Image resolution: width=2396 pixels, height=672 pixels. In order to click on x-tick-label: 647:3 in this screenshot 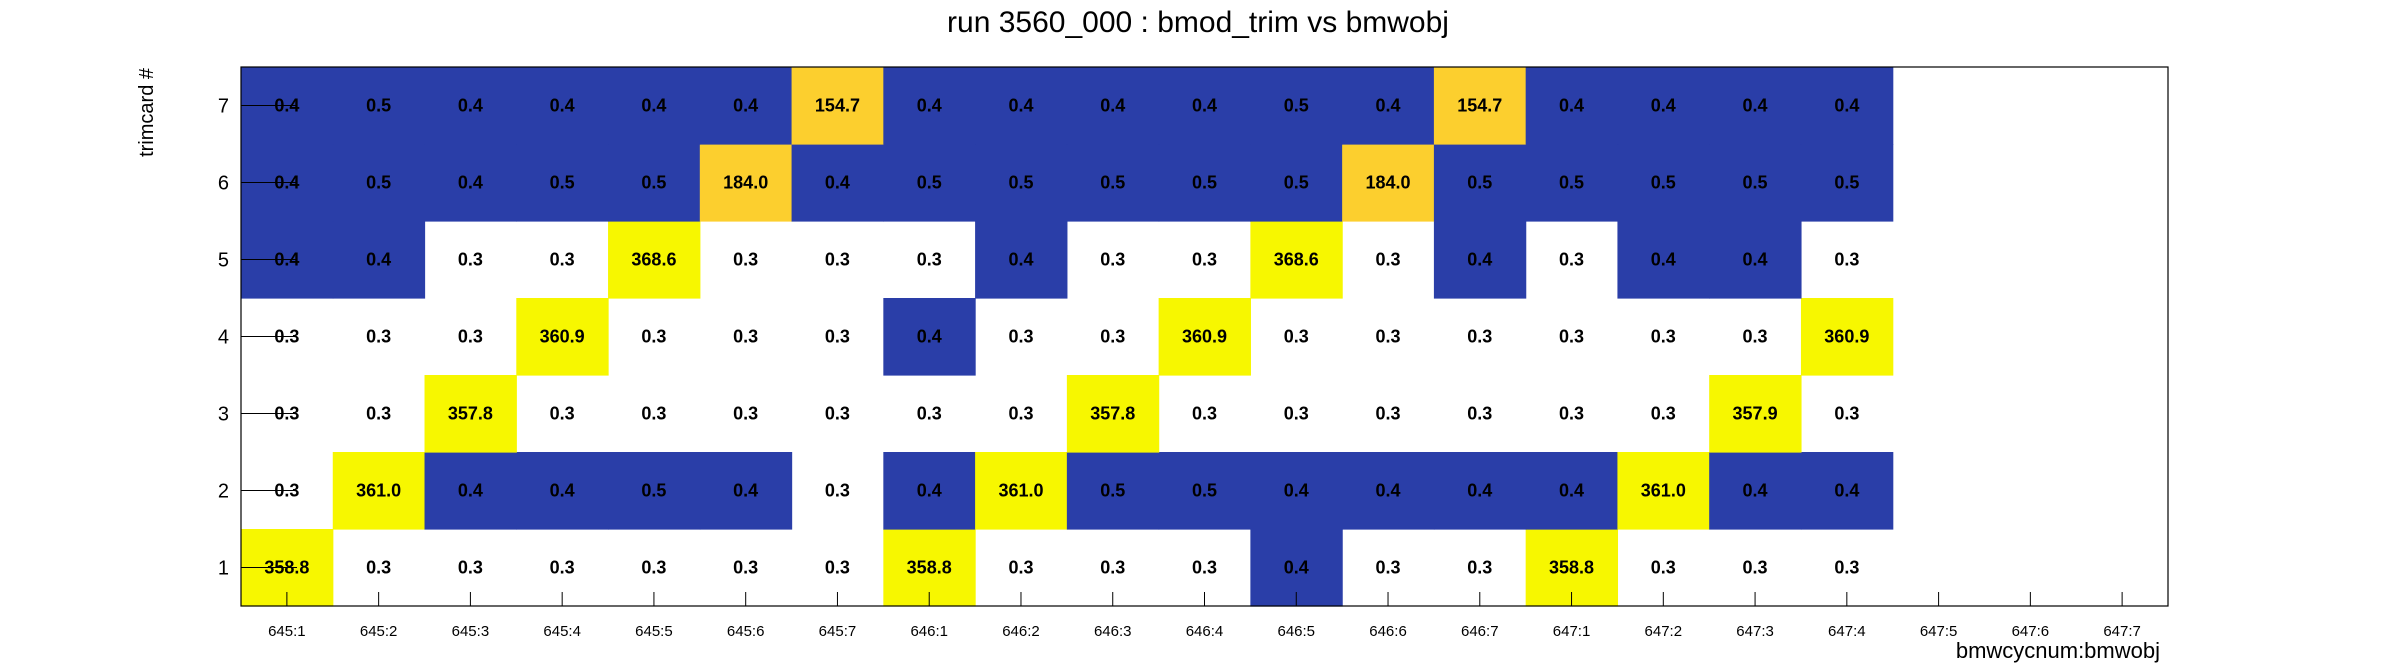, I will do `click(1755, 631)`.